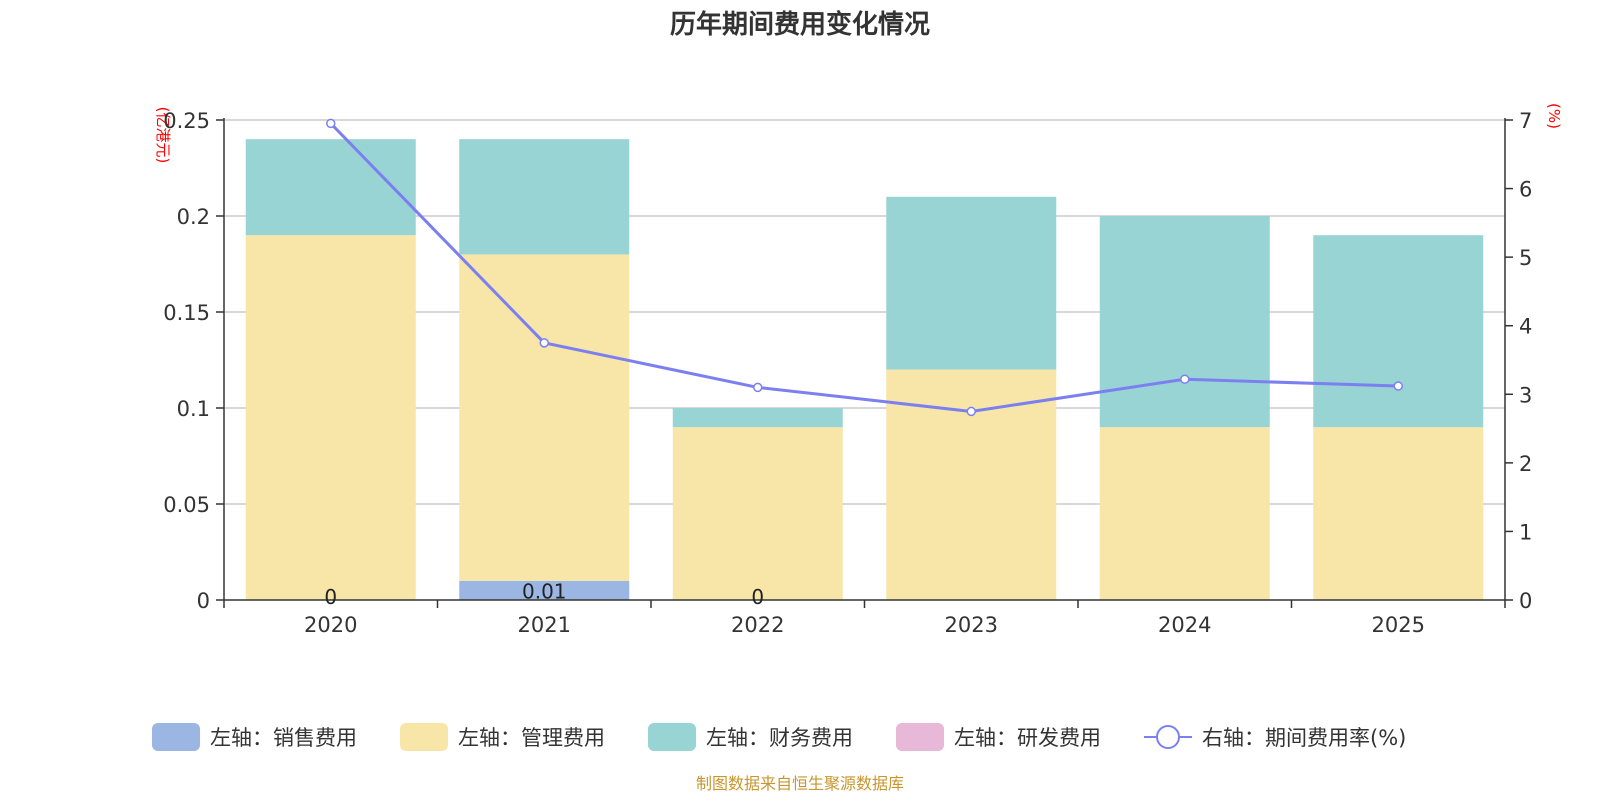 This screenshot has height=800, width=1600. What do you see at coordinates (1184, 625) in the screenshot?
I see `x-tick-label: 2024` at bounding box center [1184, 625].